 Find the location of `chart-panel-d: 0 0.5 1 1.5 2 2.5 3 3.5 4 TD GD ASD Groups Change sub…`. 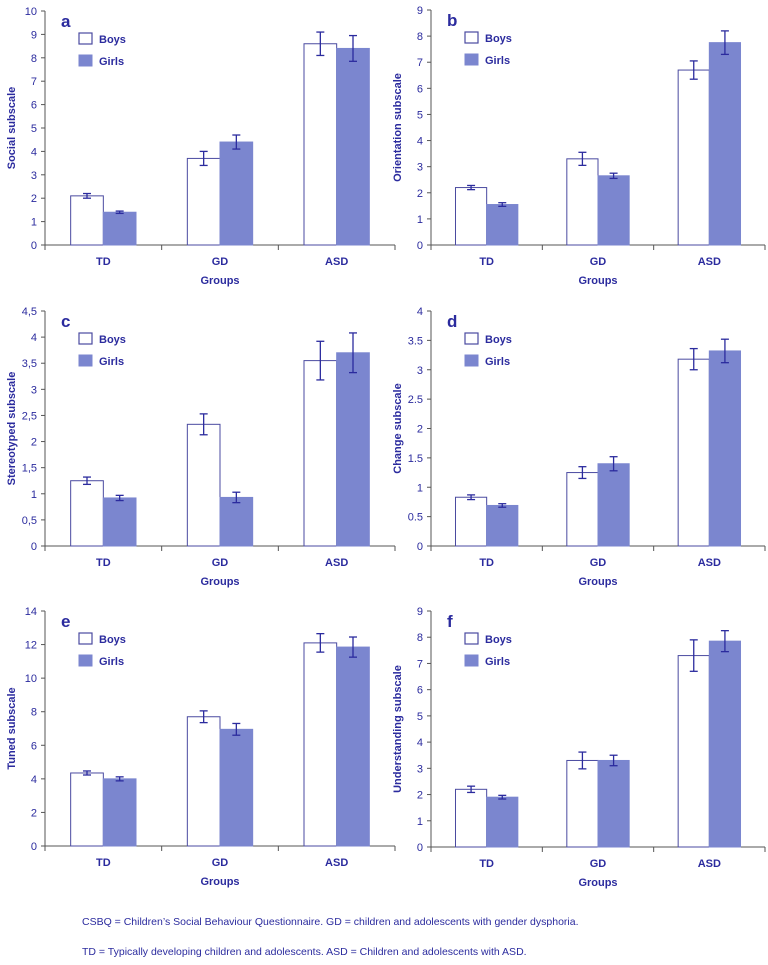

chart-panel-d: 0 0.5 1 1.5 2 2.5 3 3.5 4 TD GD ASD Groups Change sub… is located at coordinates (579, 447).